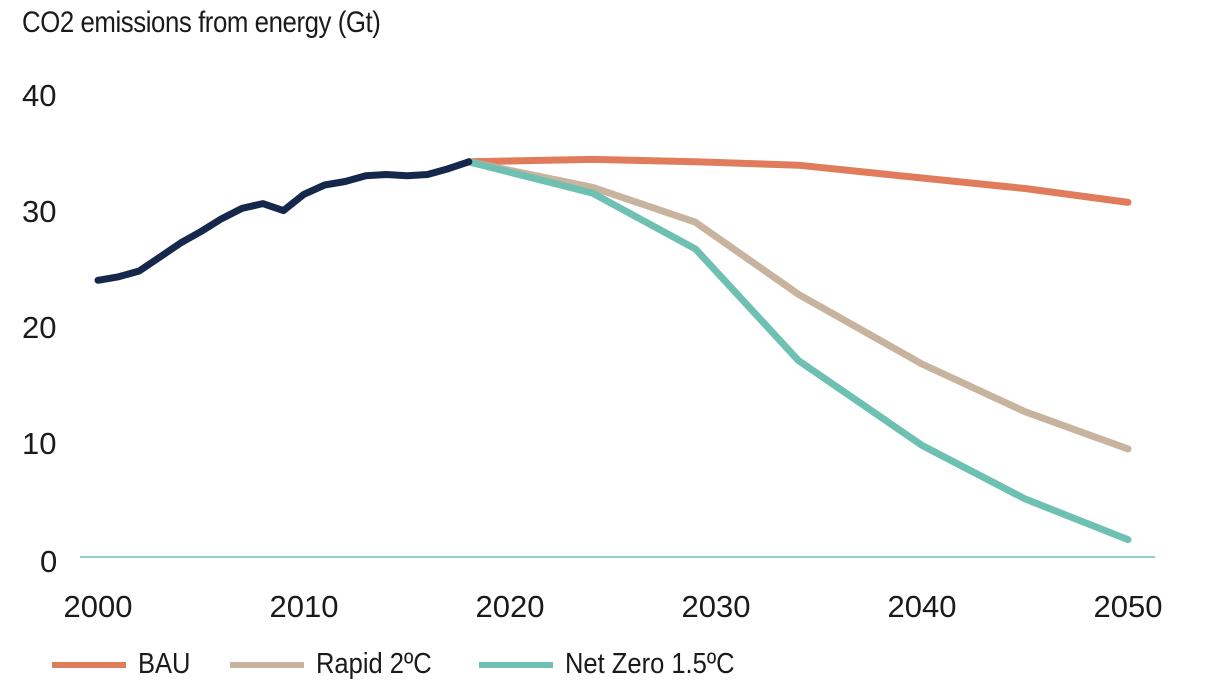  What do you see at coordinates (716, 606) in the screenshot?
I see `x-tick-label-2030: 2030` at bounding box center [716, 606].